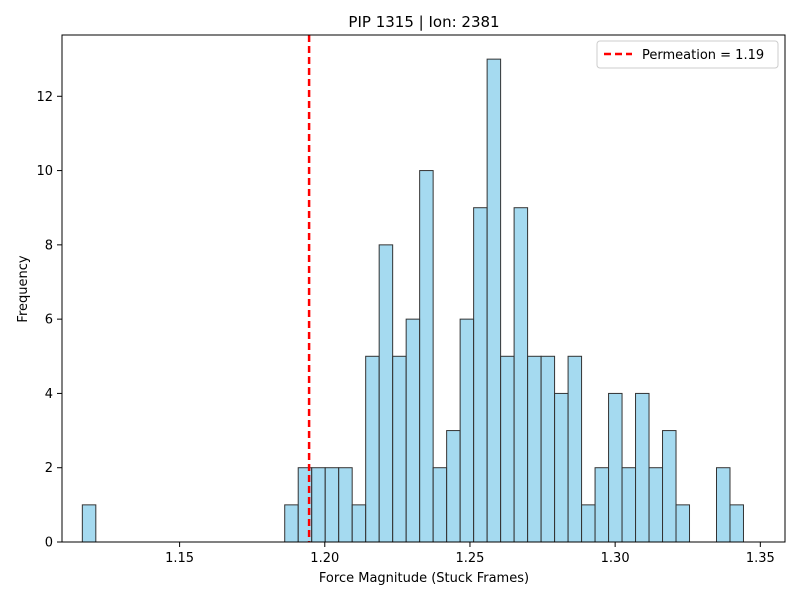 The width and height of the screenshot is (800, 600). I want to click on x-tick-label: 1.20, so click(324, 558).